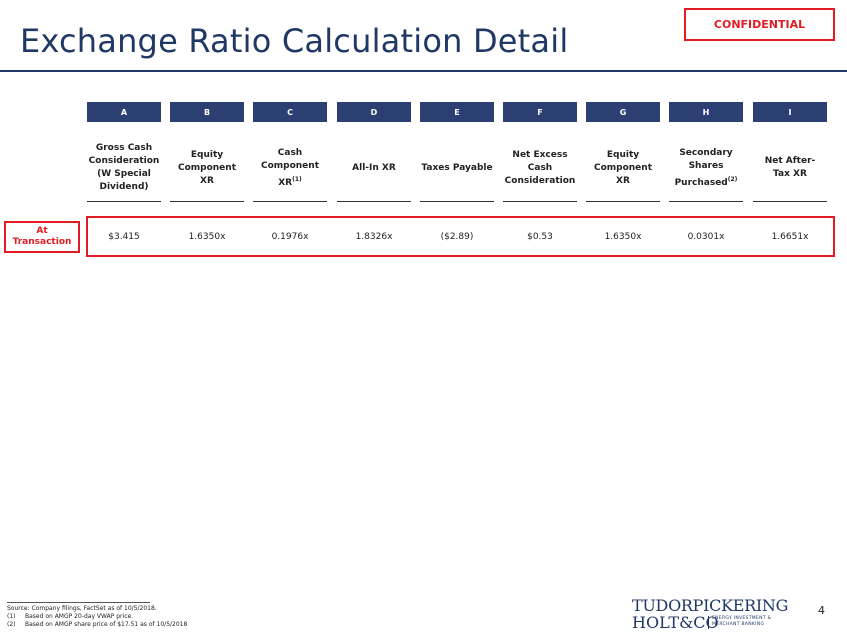 This screenshot has height=635, width=847. I want to click on footnote-divider, so click(78, 602).